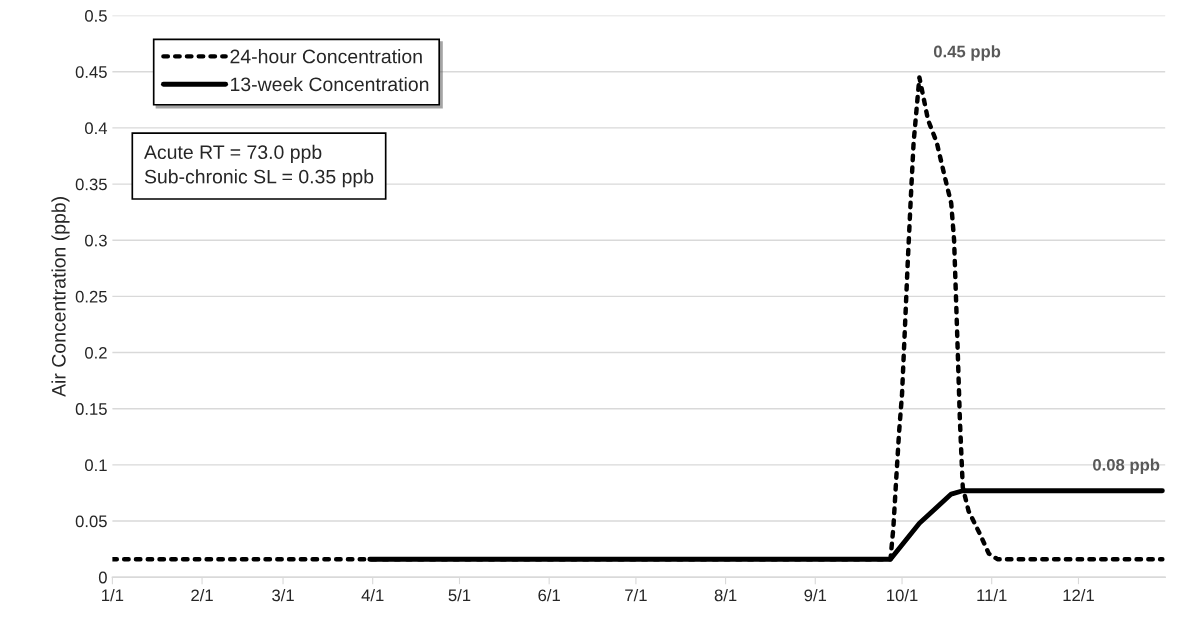 The height and width of the screenshot is (624, 1183). Describe the element at coordinates (96, 240) in the screenshot. I see `y-tick-label: 0.3` at that location.